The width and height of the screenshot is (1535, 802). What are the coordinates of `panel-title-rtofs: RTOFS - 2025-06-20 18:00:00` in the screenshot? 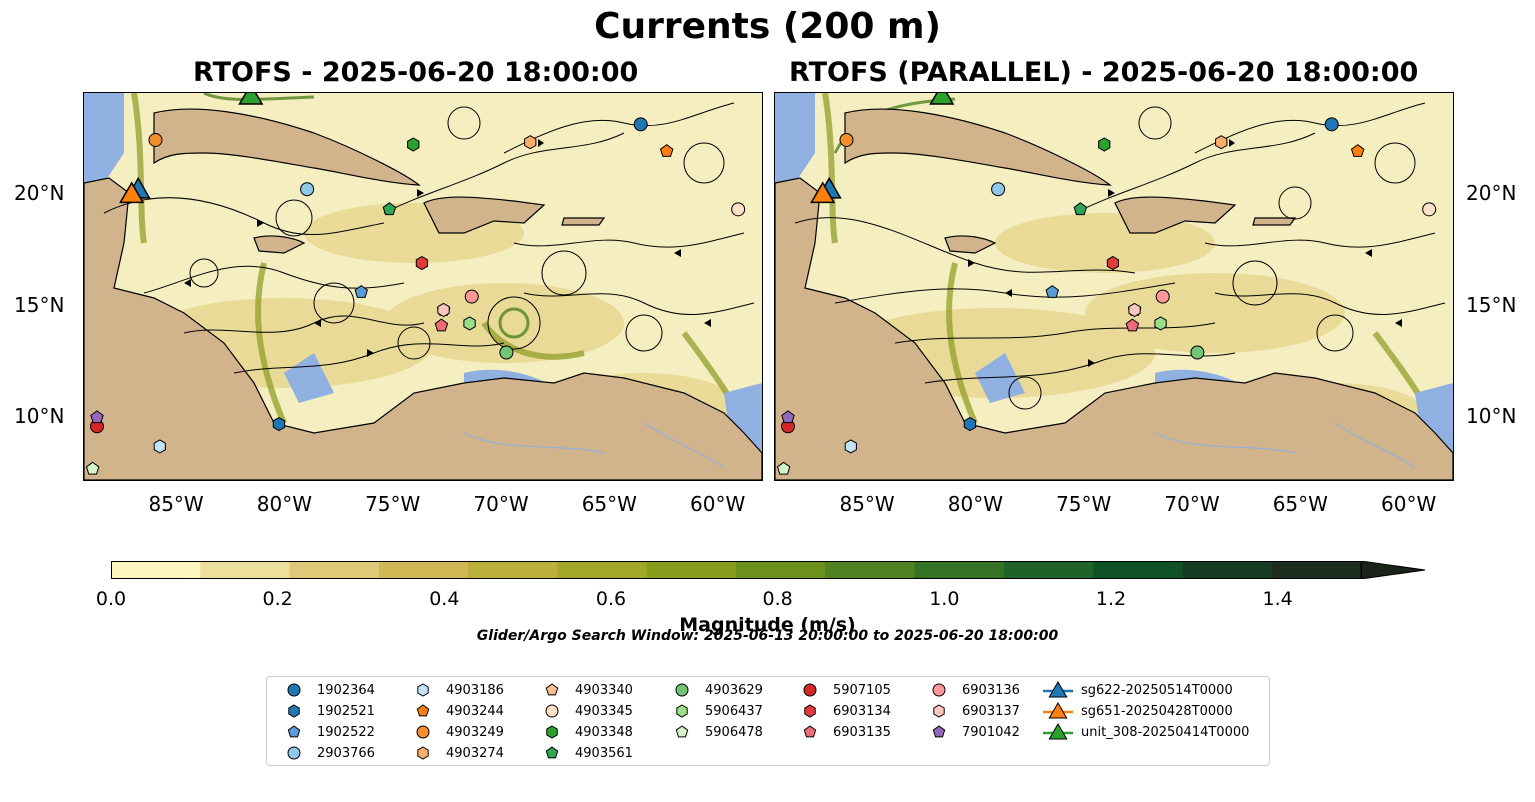 It's located at (416, 72).